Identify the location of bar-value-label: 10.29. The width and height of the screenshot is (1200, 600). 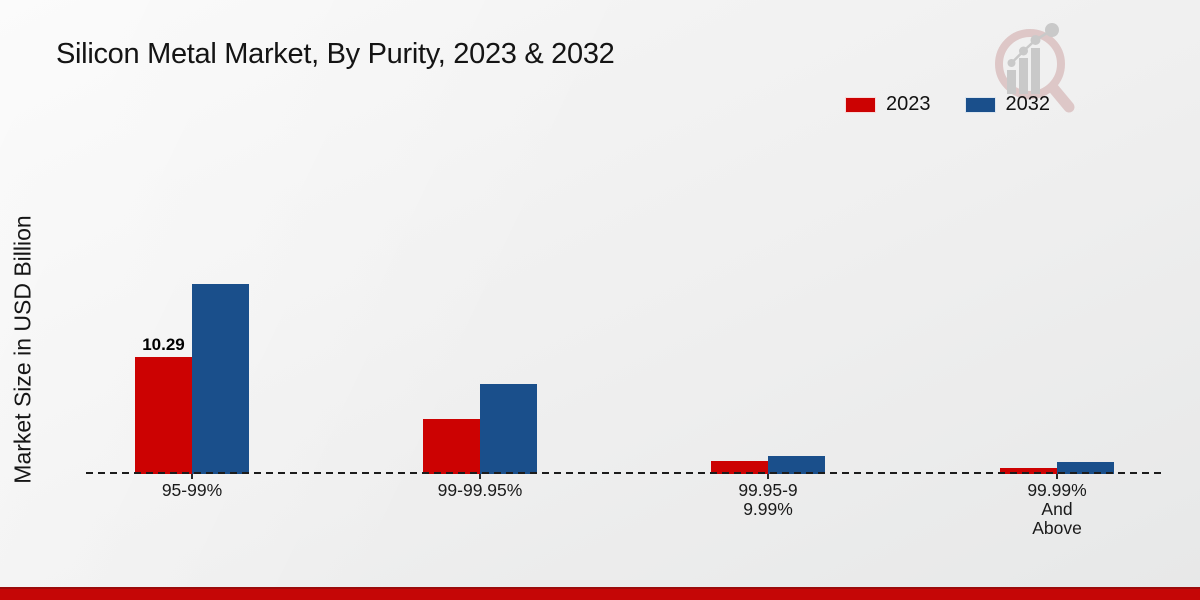
(163, 344).